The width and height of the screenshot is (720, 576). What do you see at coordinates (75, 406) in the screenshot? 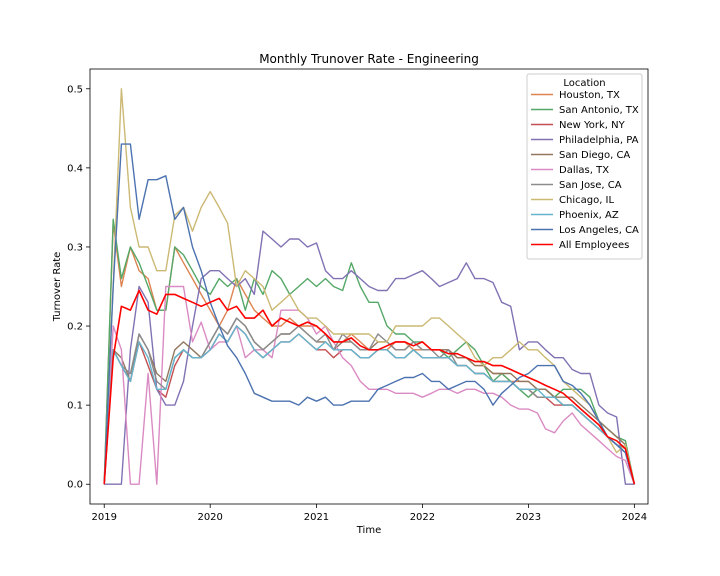
I see `y-tick-label: 0.1` at bounding box center [75, 406].